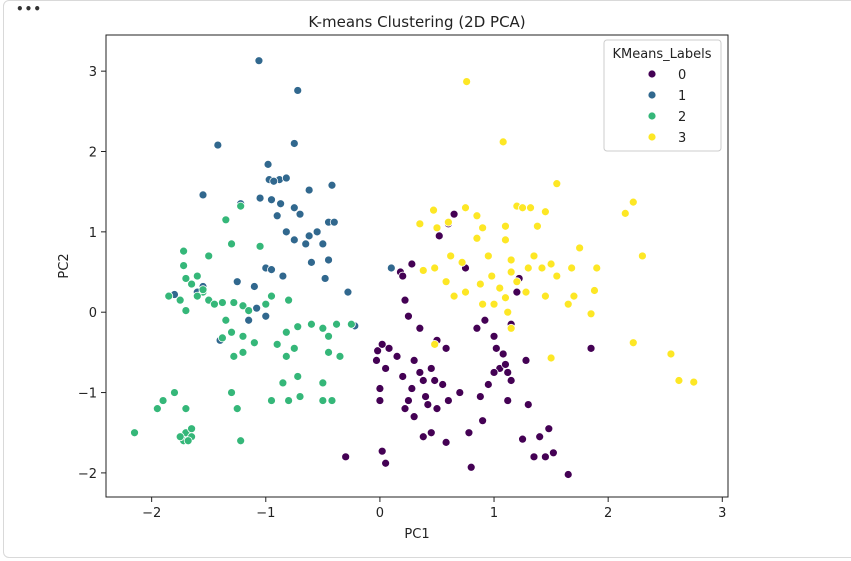  Describe the element at coordinates (151, 513) in the screenshot. I see `x-tick-label: −2` at that location.